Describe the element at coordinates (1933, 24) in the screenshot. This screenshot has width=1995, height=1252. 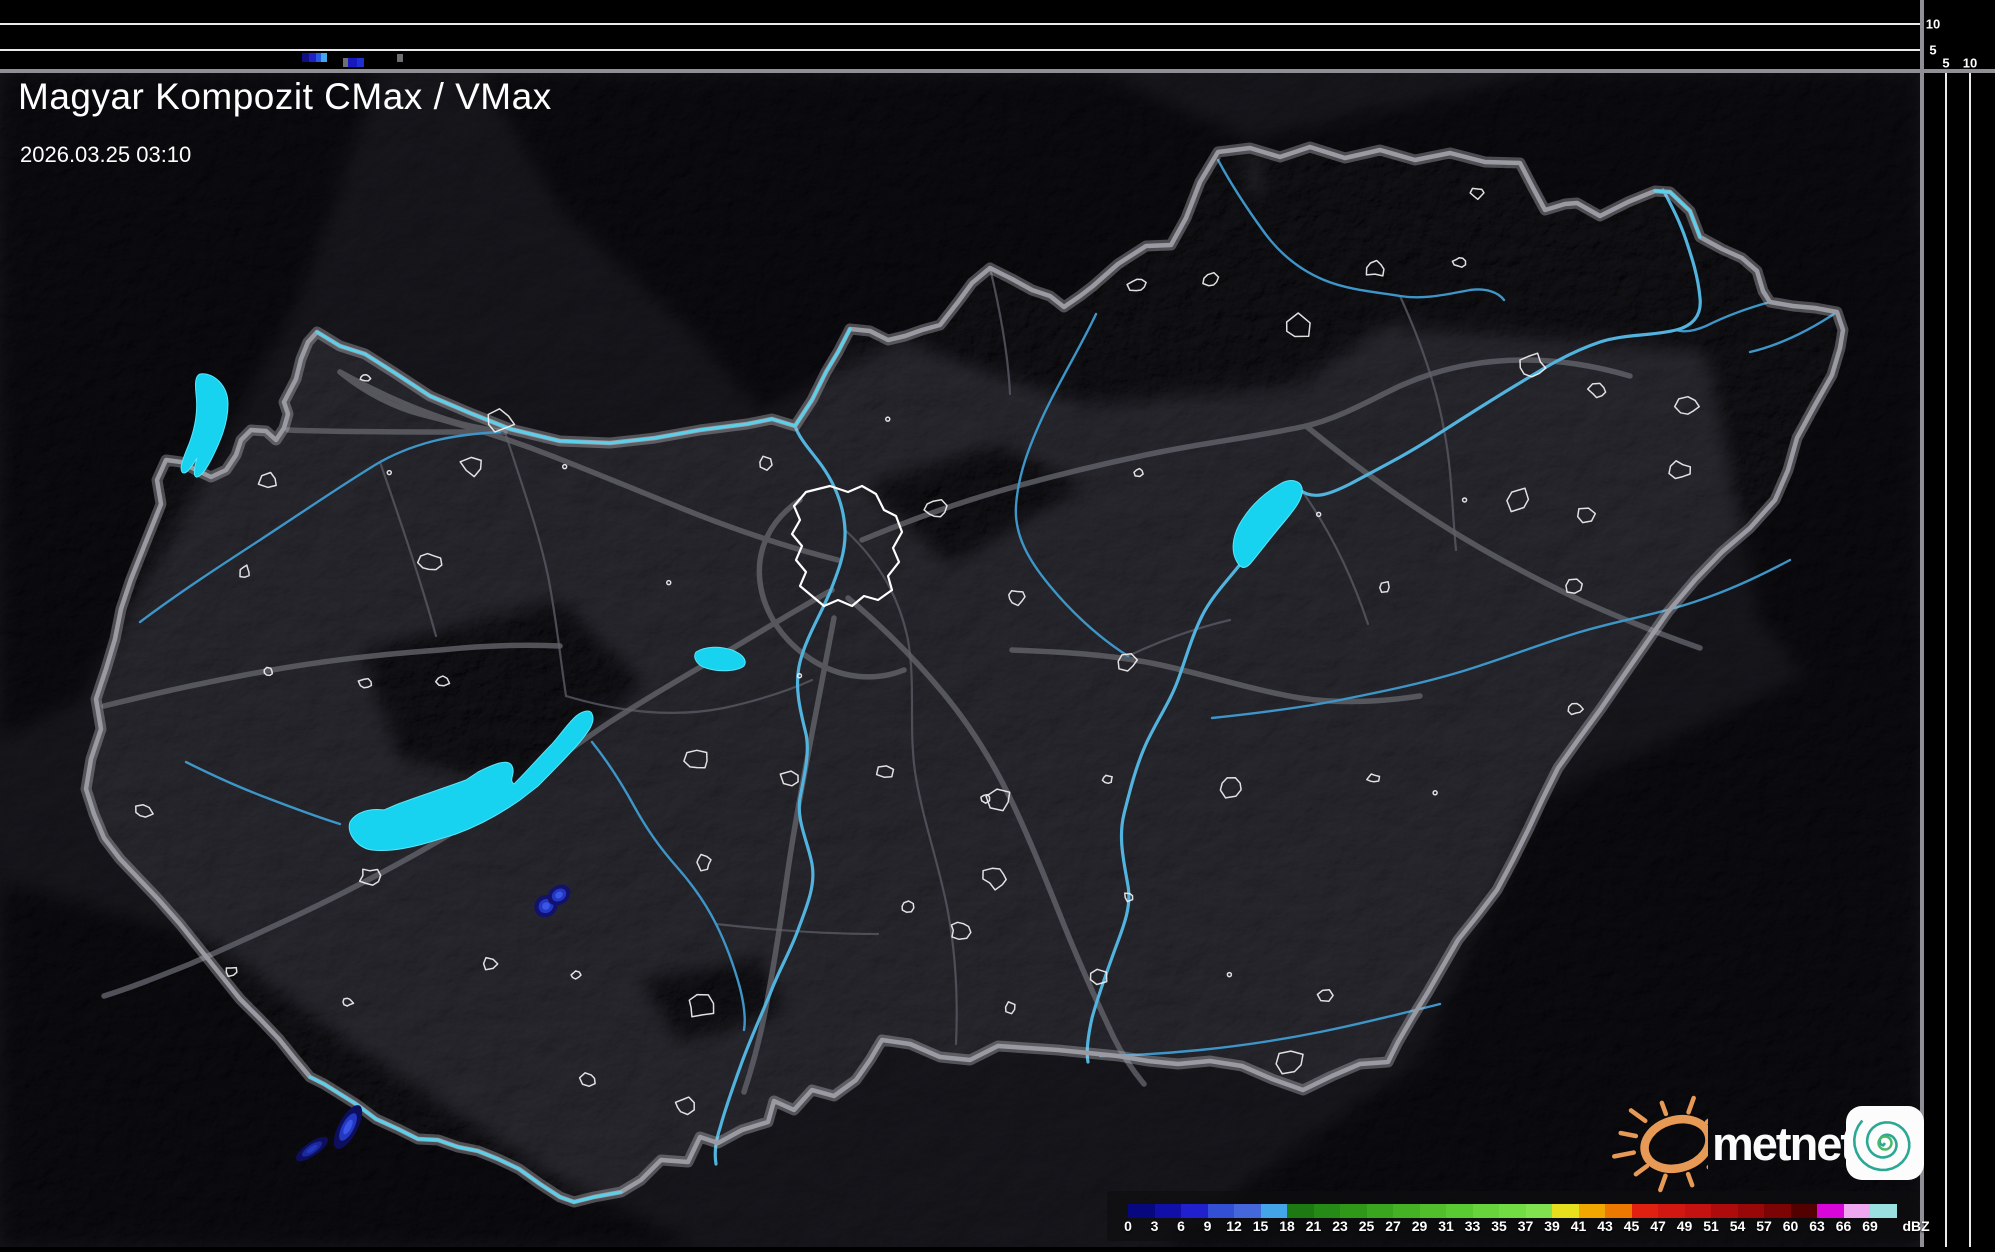
I see `top-axis-km-label: 10` at that location.